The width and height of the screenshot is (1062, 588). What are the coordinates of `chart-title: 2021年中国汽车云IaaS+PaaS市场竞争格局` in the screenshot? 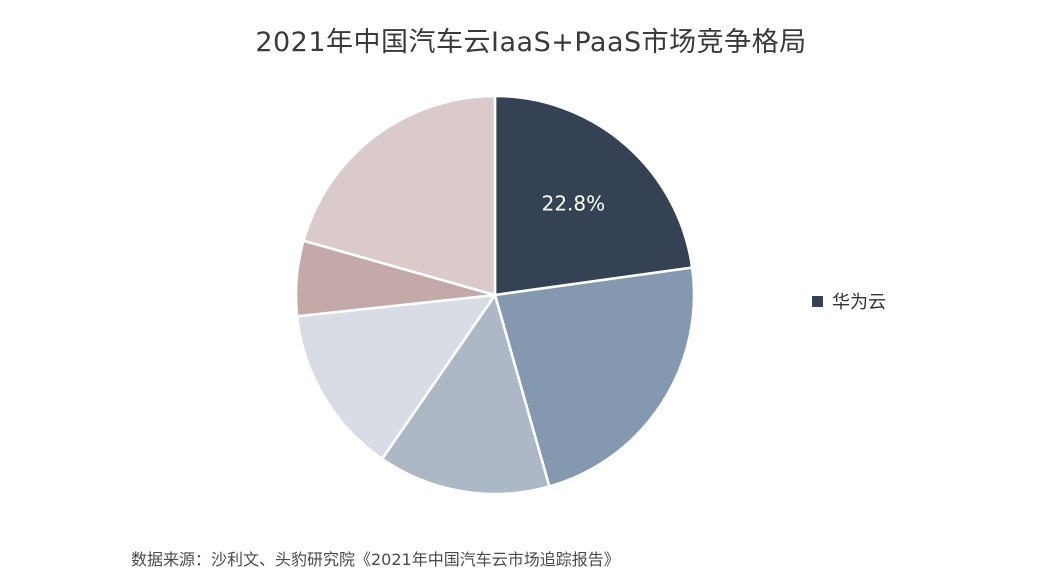 It's located at (531, 42).